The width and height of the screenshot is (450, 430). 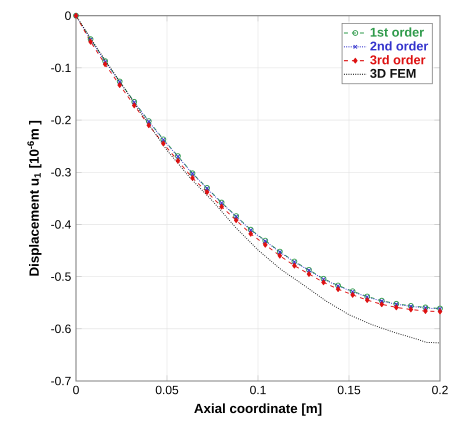 I want to click on x-tick-label: 0.15, so click(x=349, y=390).